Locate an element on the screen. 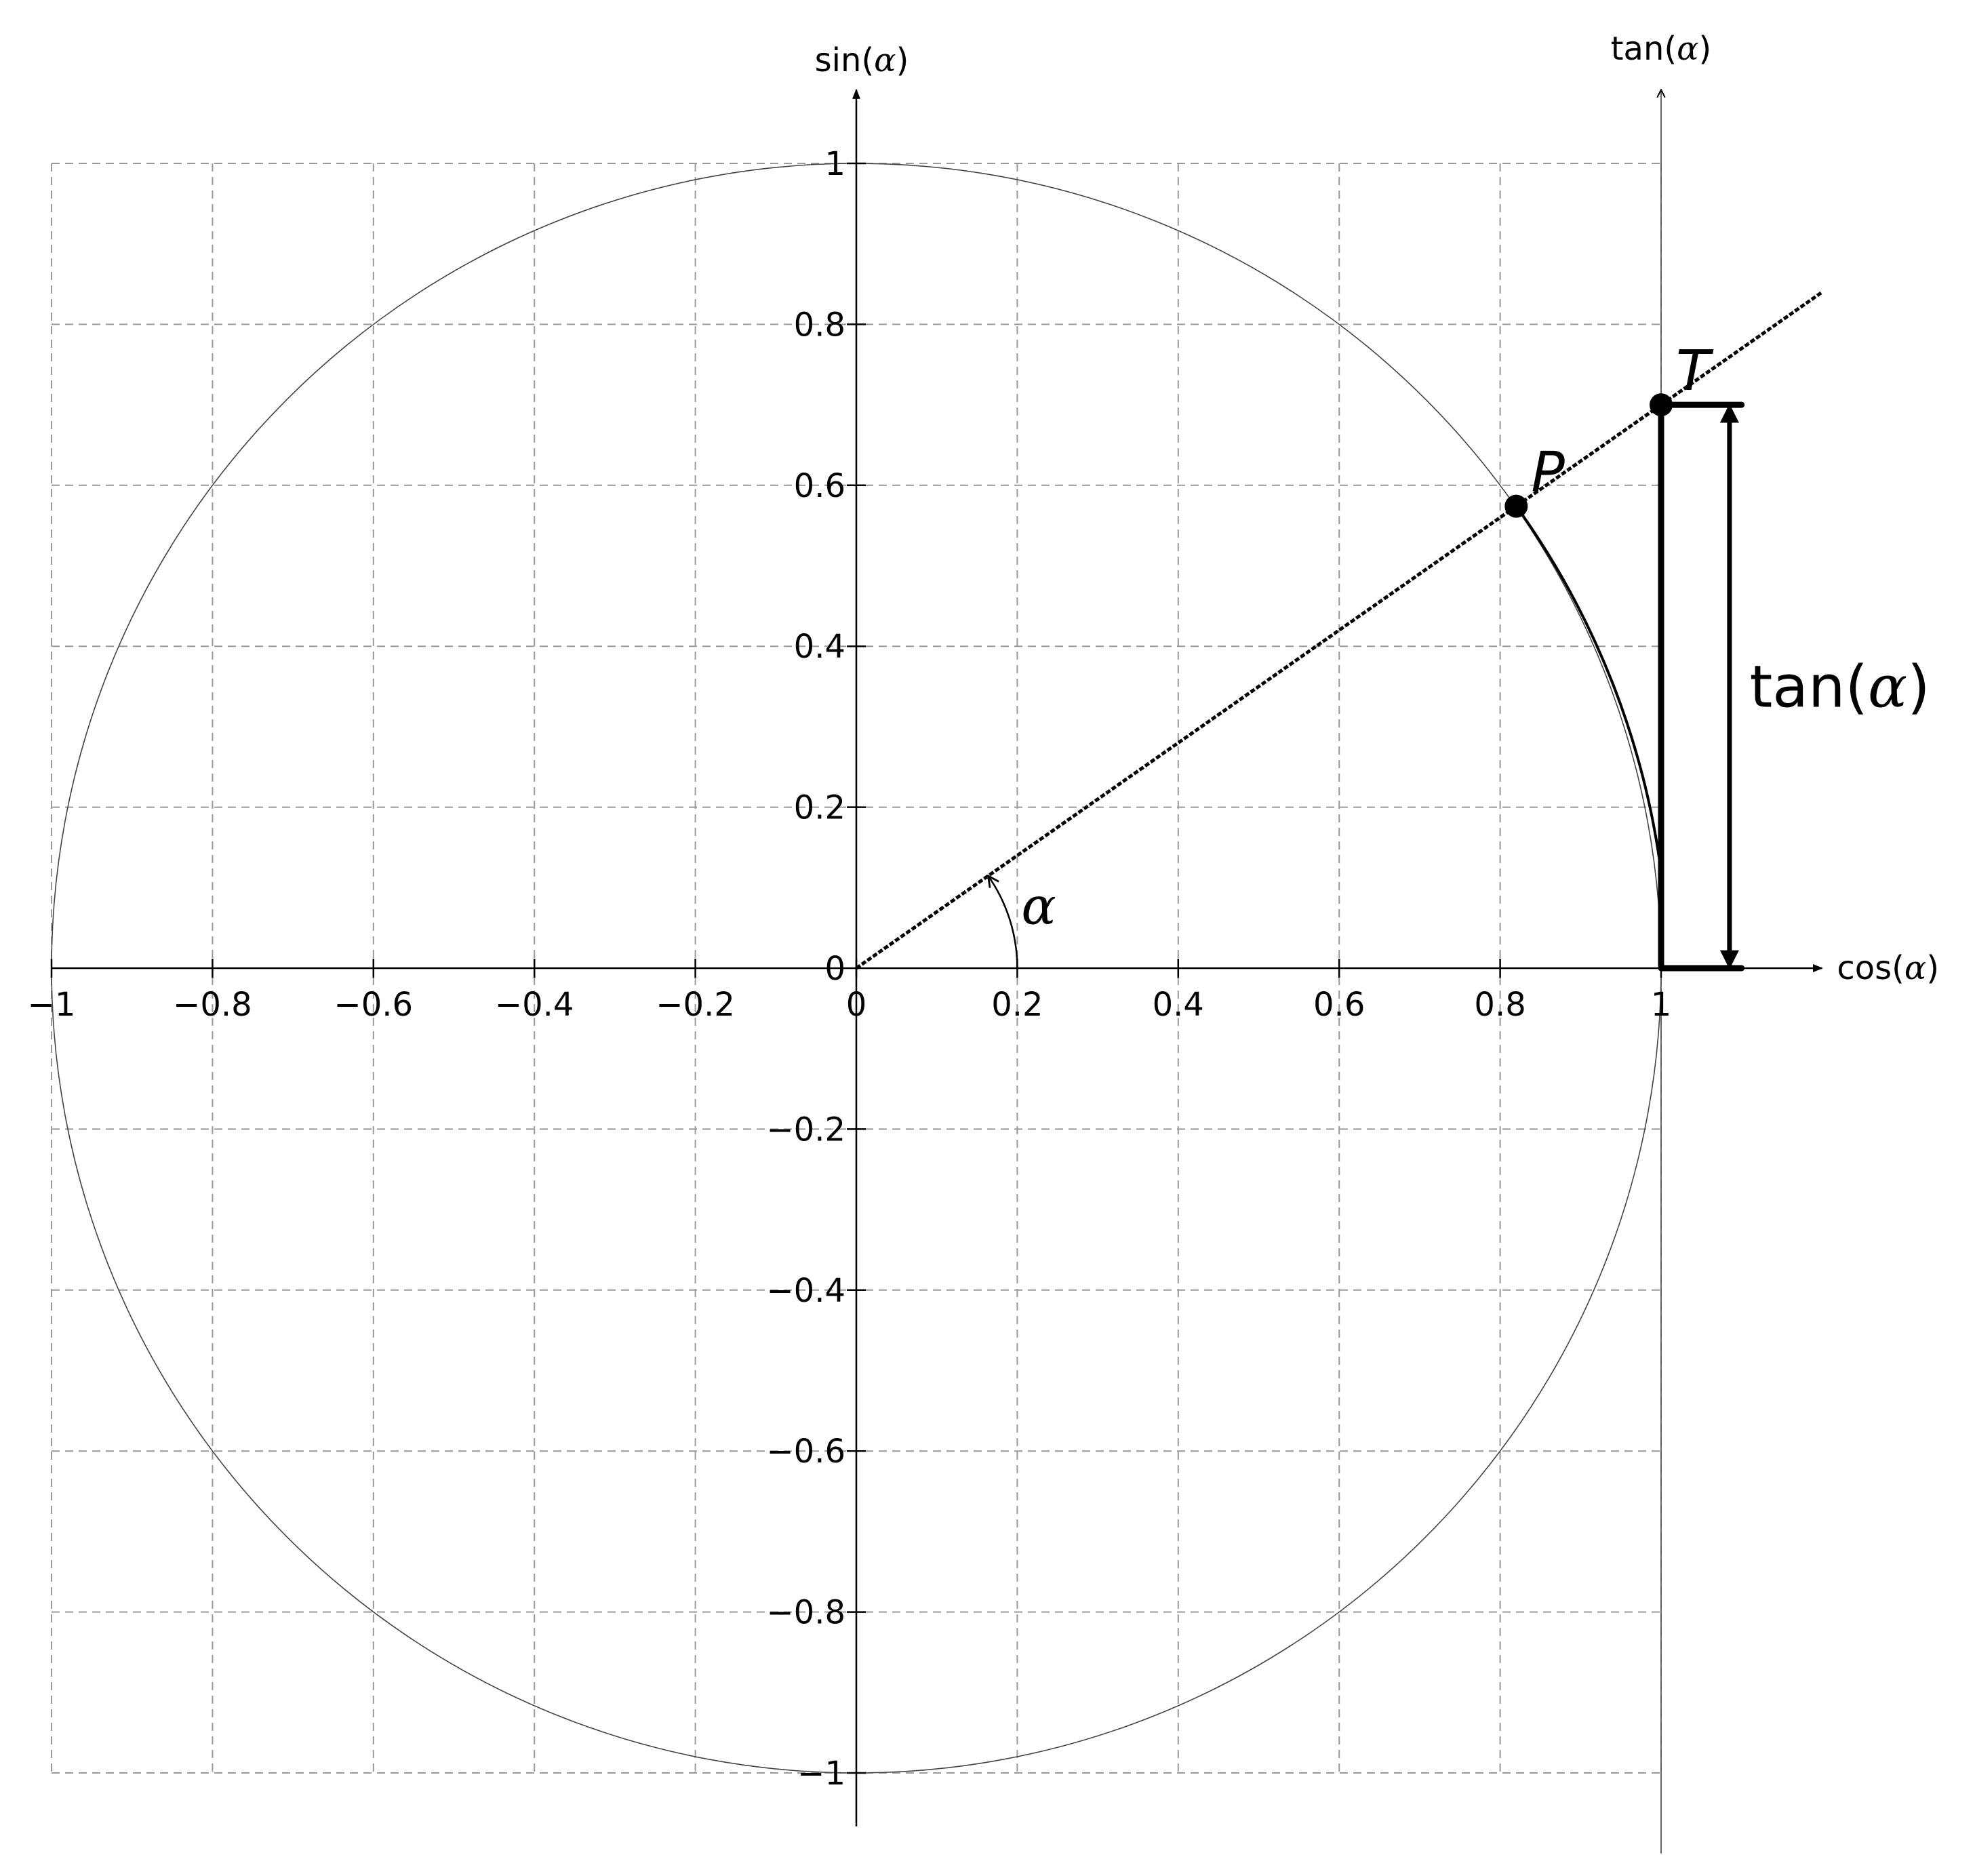 This screenshot has height=1876, width=1975. angle-alpha-label: α is located at coordinates (1038, 906).